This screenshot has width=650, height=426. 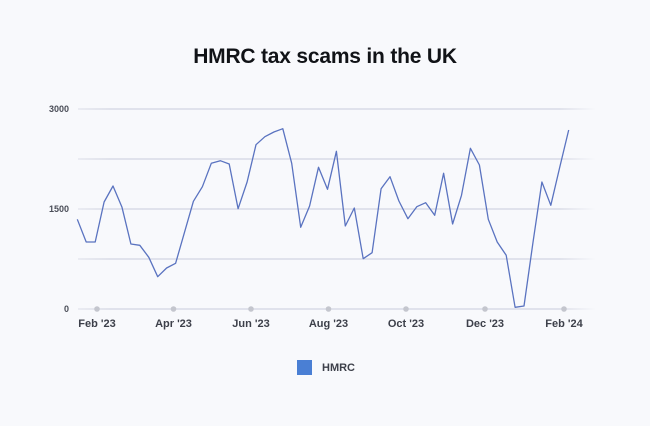 I want to click on x-tick-label: Jun '23, so click(x=250, y=324).